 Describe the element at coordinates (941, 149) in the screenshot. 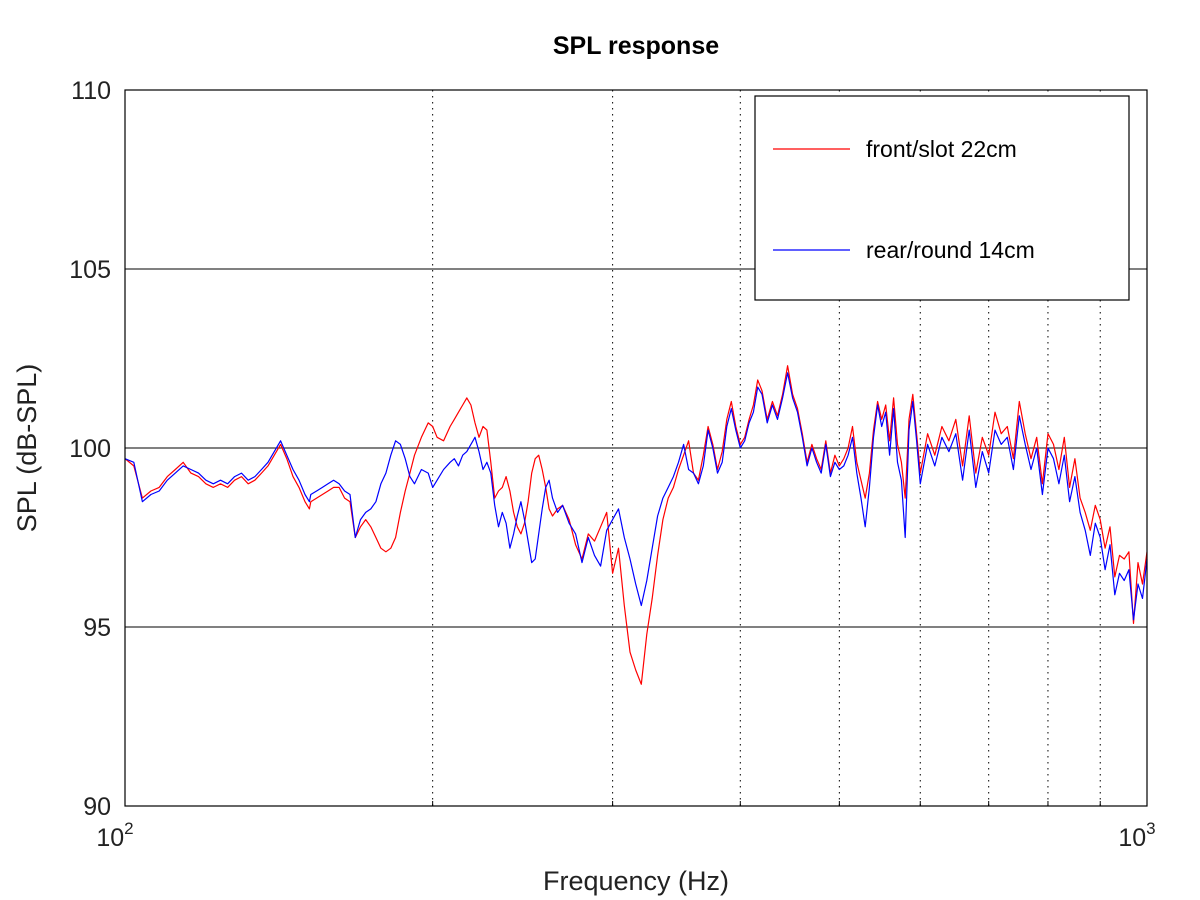

I see `legend-label-front-slot: front/slot 22cm` at that location.